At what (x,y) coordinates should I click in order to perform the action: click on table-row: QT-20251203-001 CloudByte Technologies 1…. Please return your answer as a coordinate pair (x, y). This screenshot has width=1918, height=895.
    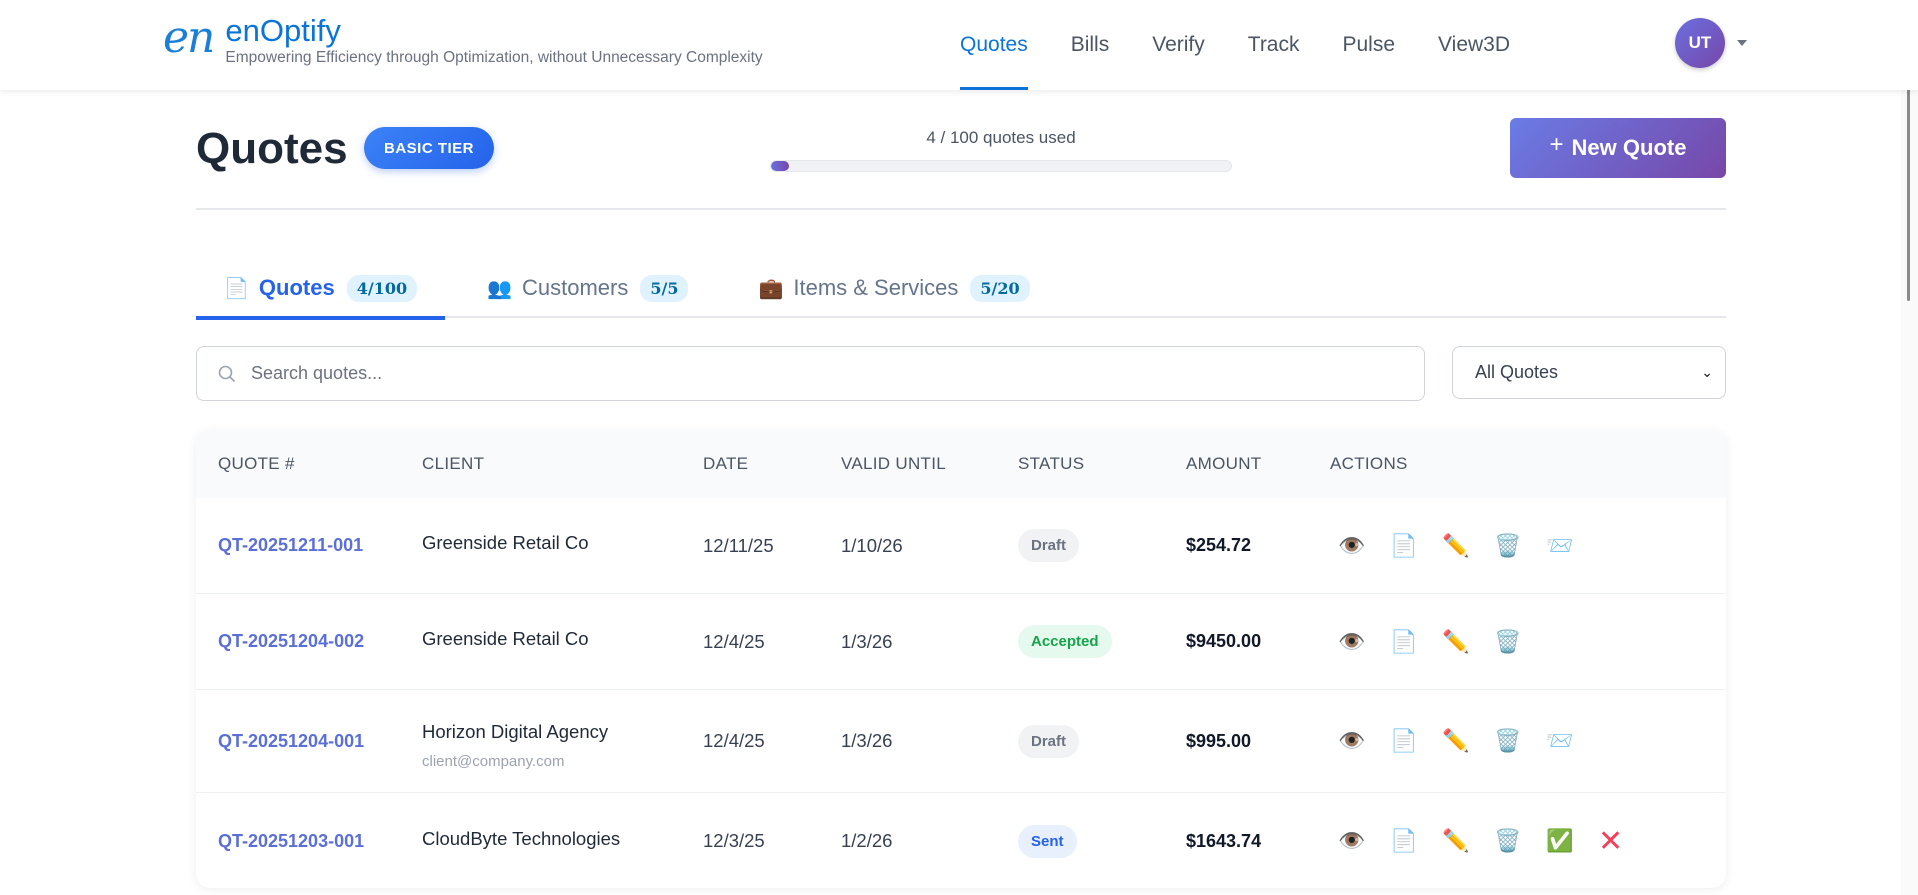
    Looking at the image, I should click on (961, 840).